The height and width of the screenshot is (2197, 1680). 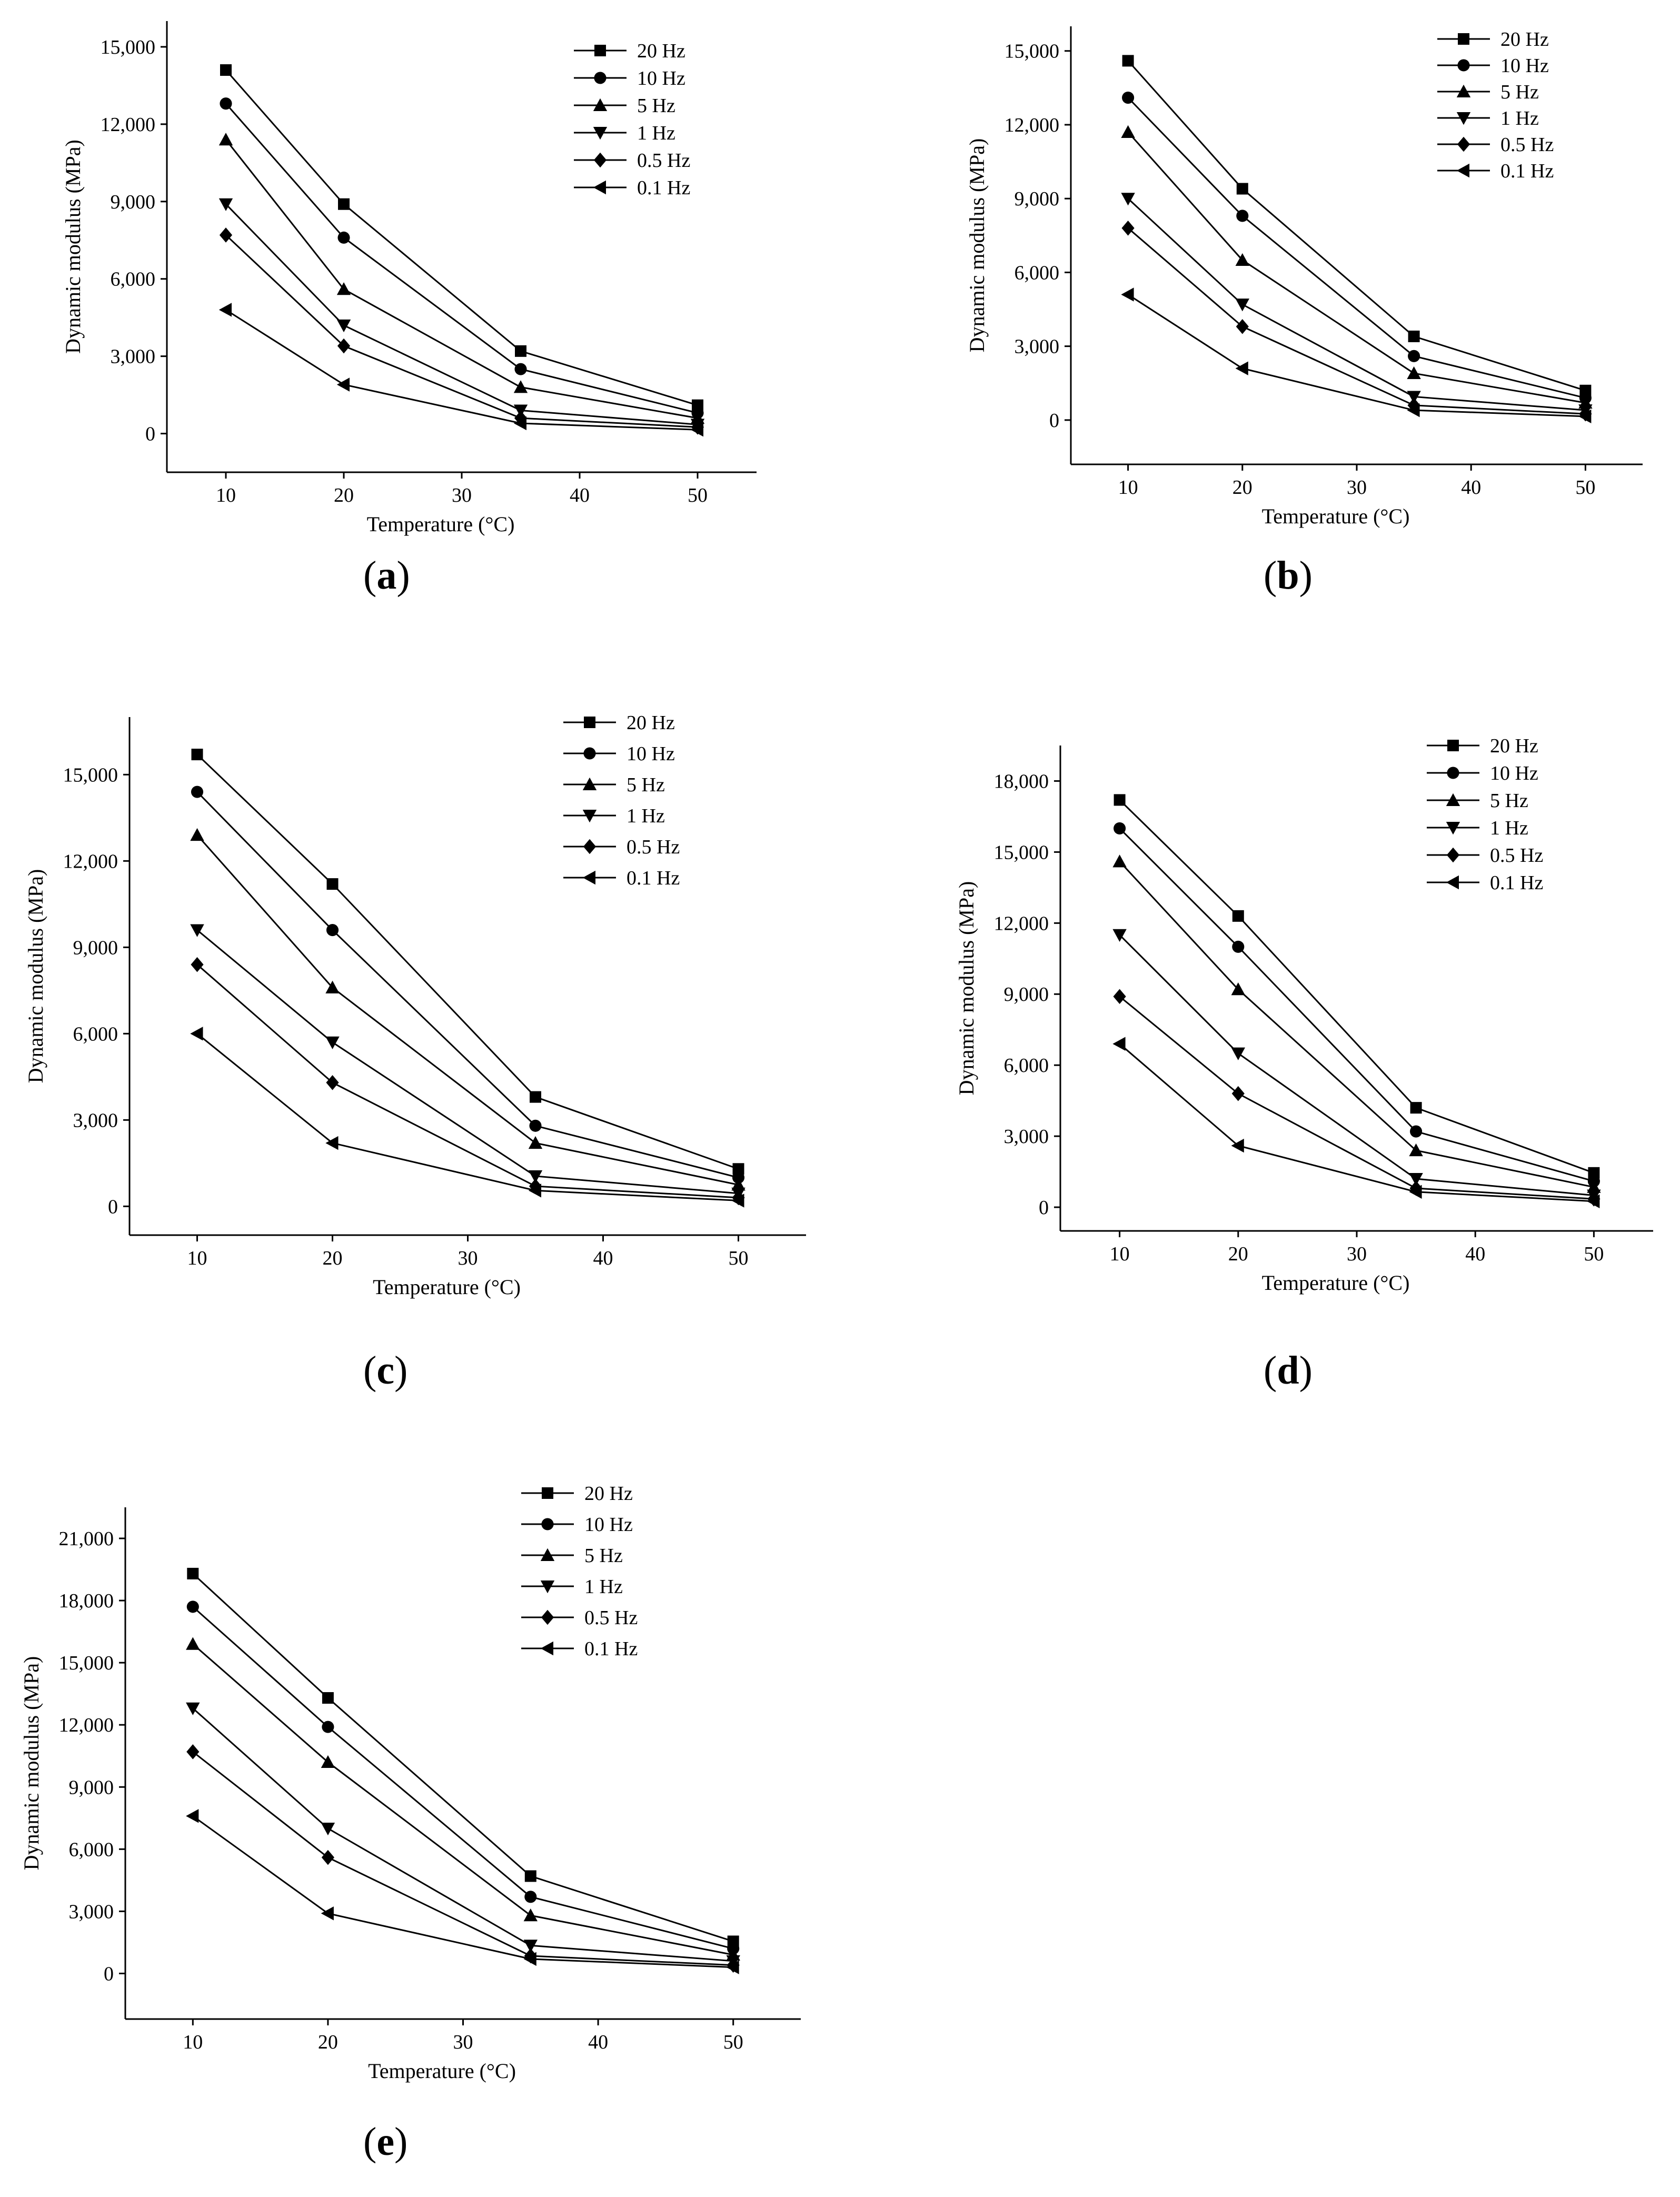 I want to click on panel-b-legend-label: 10 Hz, so click(x=1524, y=66).